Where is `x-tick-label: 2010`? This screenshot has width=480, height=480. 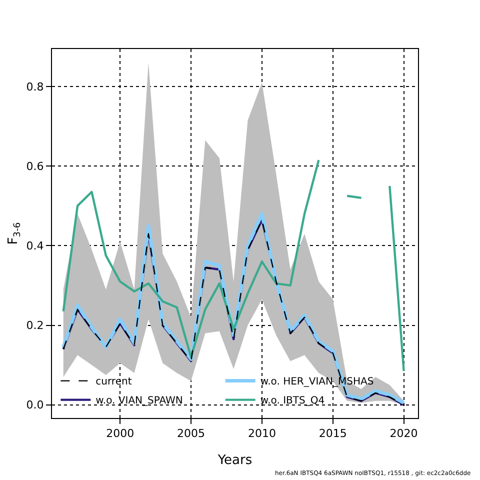
x-tick-label: 2010 is located at coordinates (262, 433).